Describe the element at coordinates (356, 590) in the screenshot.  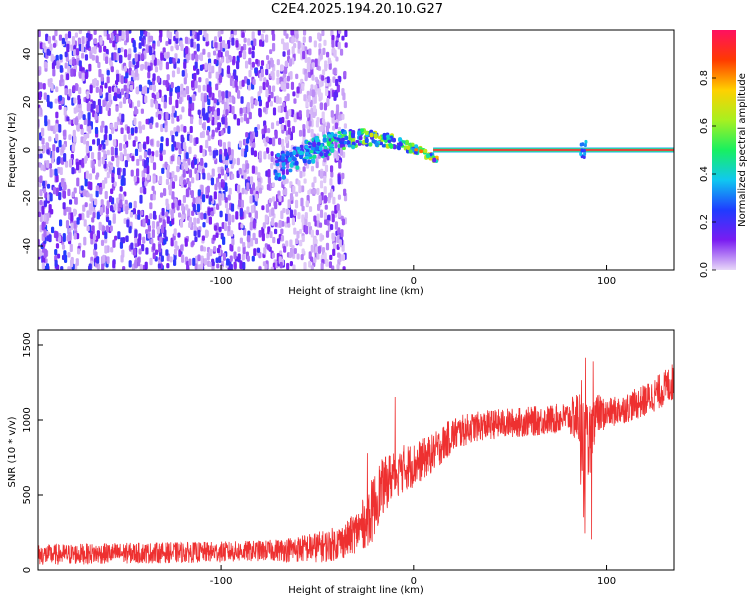
I see `snr-xlabel: Height of straight line (km)` at that location.